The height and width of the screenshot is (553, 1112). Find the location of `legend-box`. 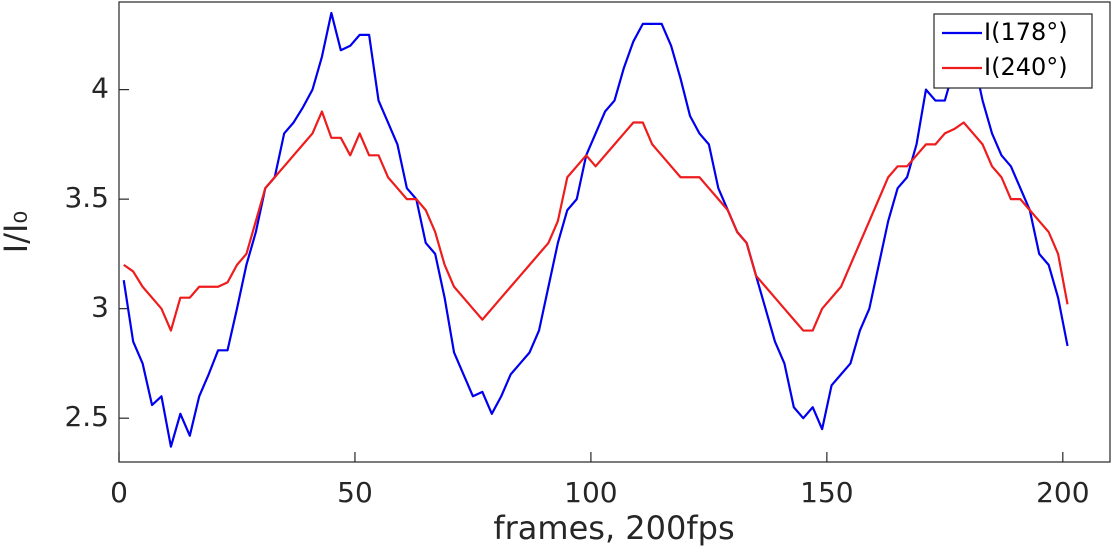

legend-box is located at coordinates (1013, 51).